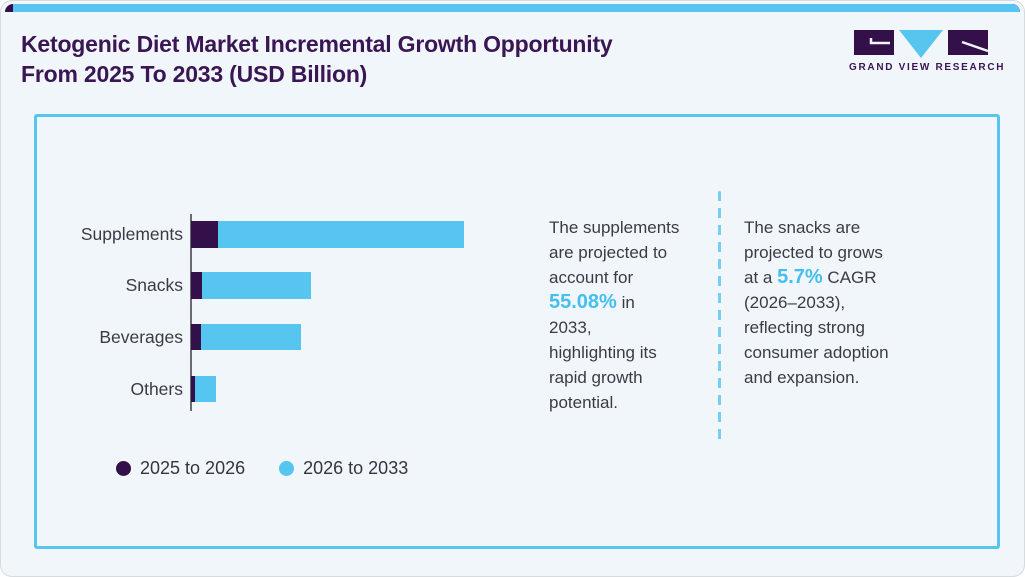  I want to click on bar-supplements-2026-2033, so click(341, 234).